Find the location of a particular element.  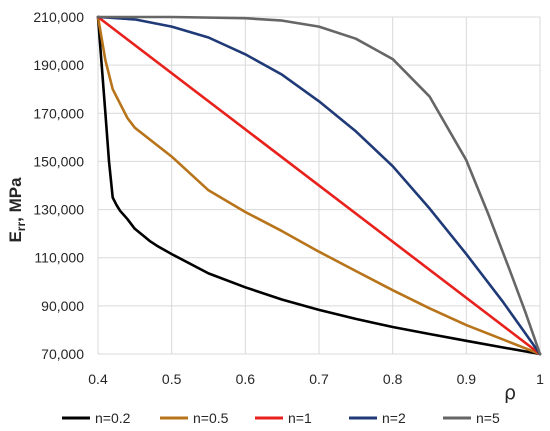

y-tick-label: 110,000 is located at coordinates (59, 258).